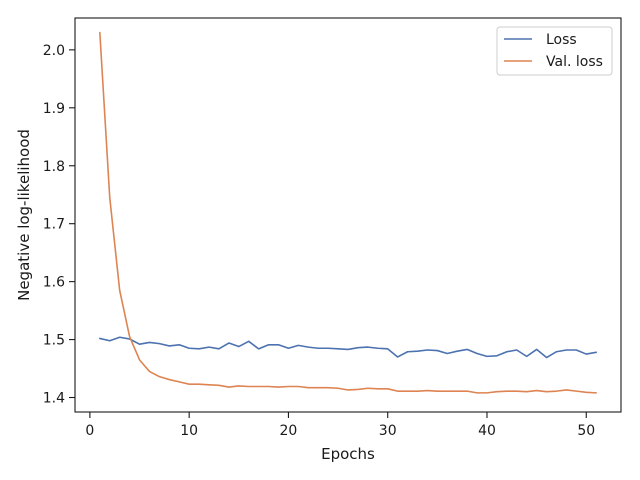 The height and width of the screenshot is (480, 640). I want to click on x-tick-label: 10, so click(189, 431).